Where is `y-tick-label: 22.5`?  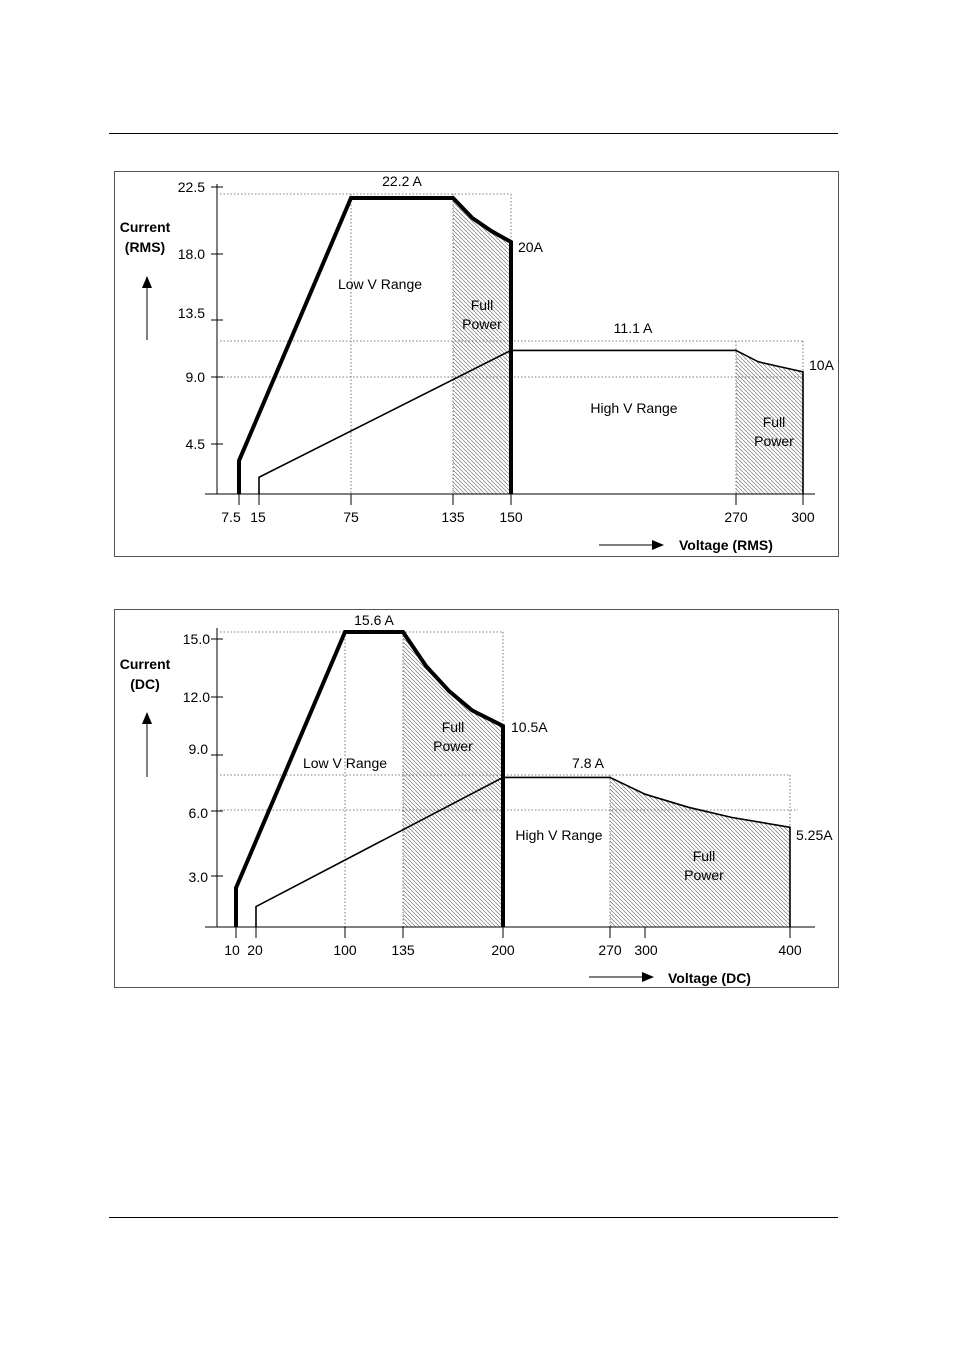
y-tick-label: 22.5 is located at coordinates (191, 187).